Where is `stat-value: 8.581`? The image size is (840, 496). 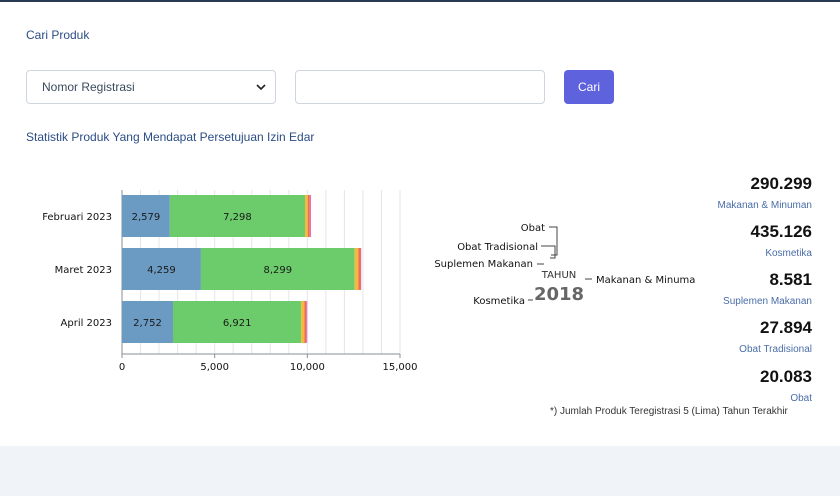
stat-value: 8.581 is located at coordinates (790, 279).